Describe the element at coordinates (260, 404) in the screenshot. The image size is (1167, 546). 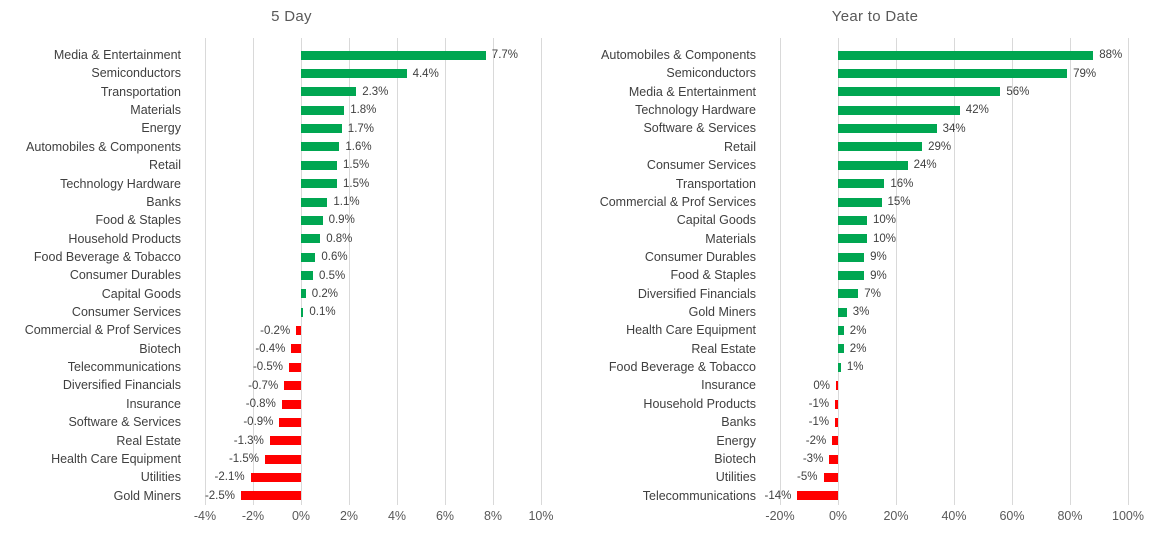
I see `value-label: -0.8%` at that location.